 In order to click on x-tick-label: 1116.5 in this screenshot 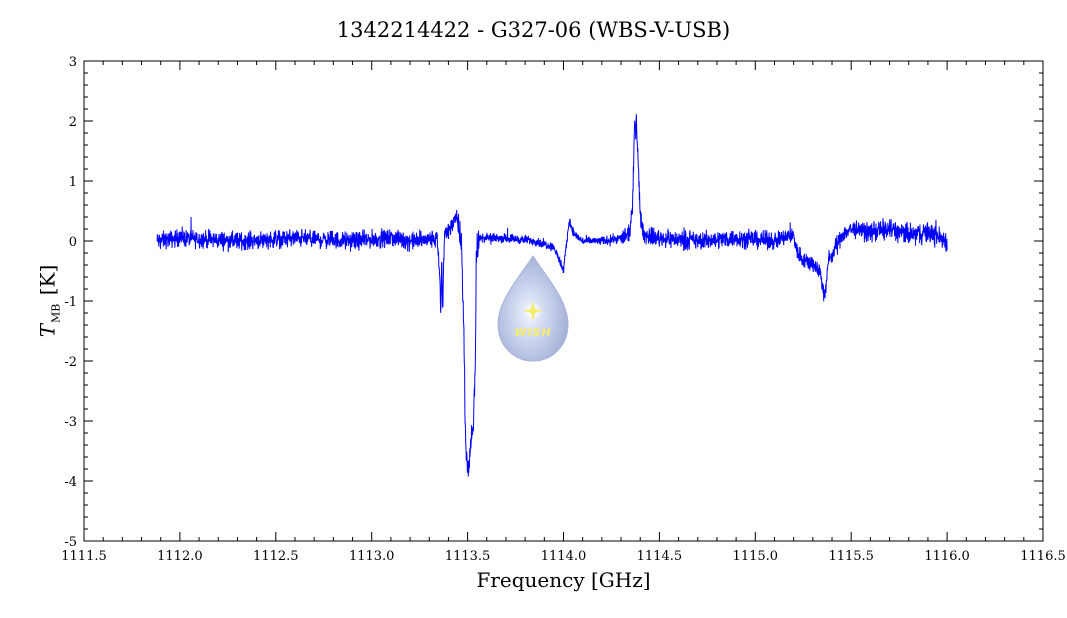, I will do `click(1043, 556)`.